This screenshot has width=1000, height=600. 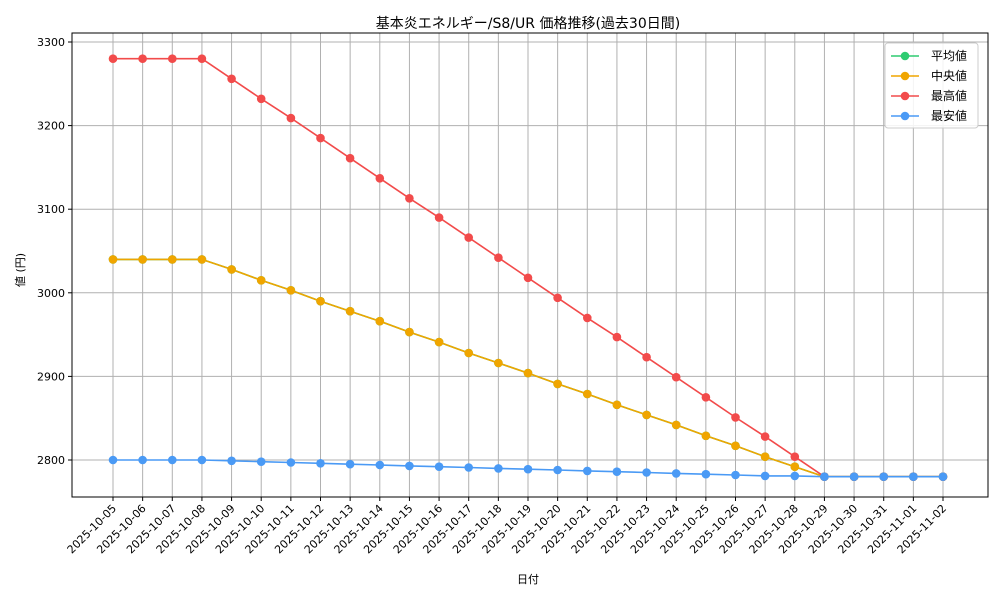 I want to click on legend-item: 最安値, so click(x=929, y=115).